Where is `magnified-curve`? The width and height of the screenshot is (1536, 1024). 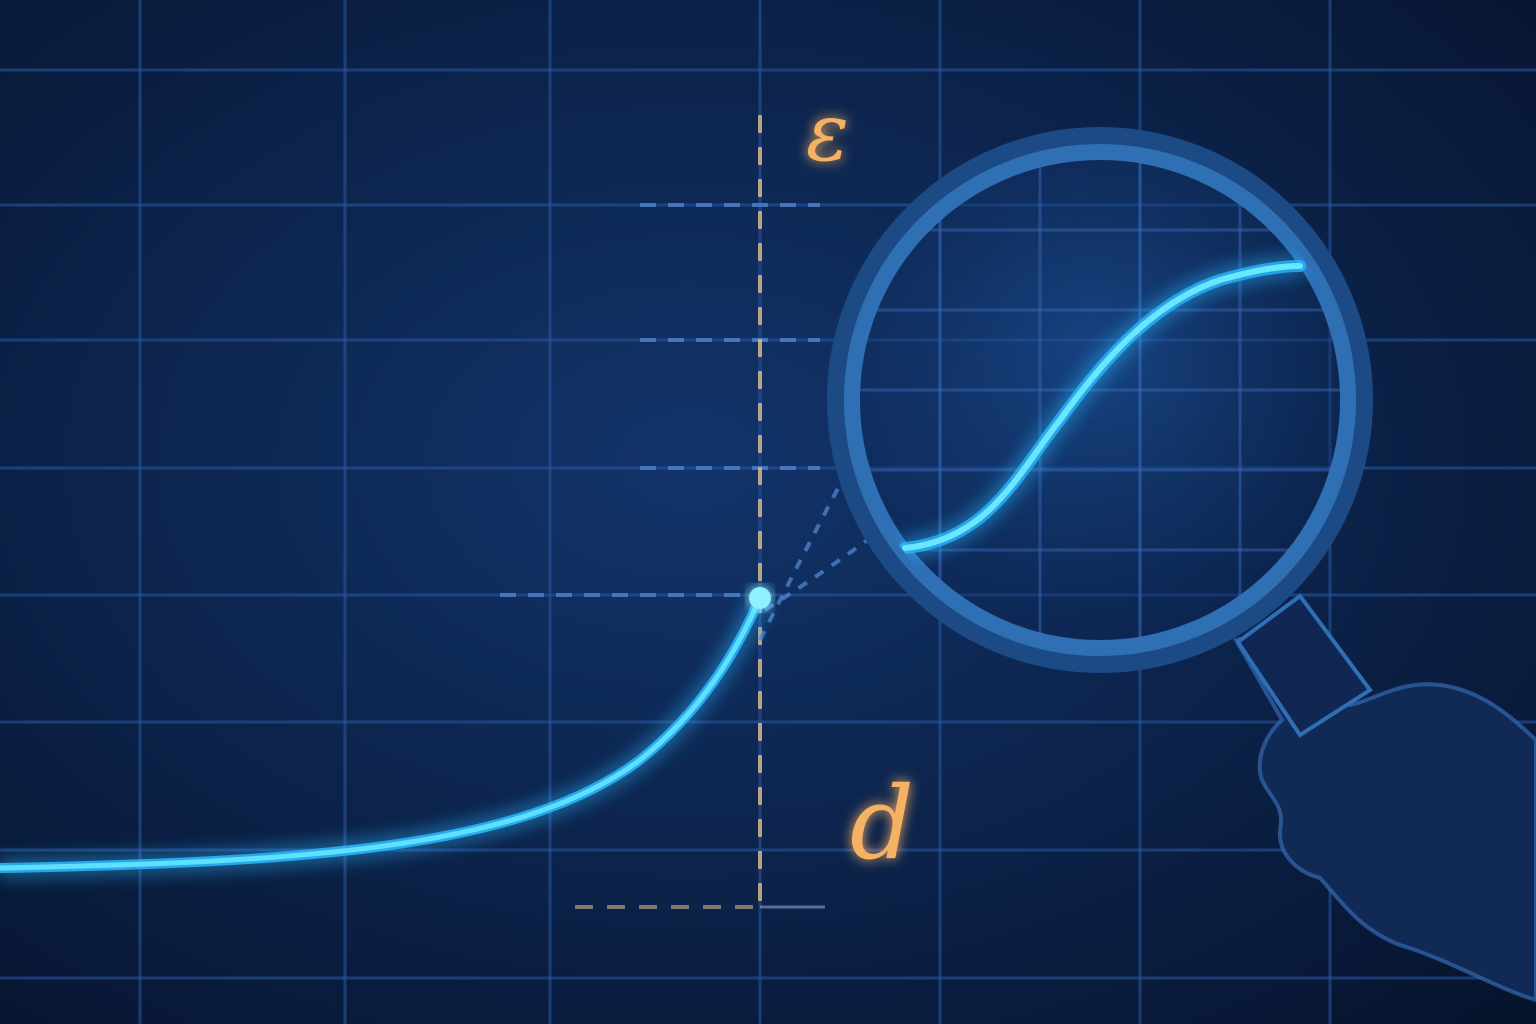
magnified-curve is located at coordinates (1102, 407).